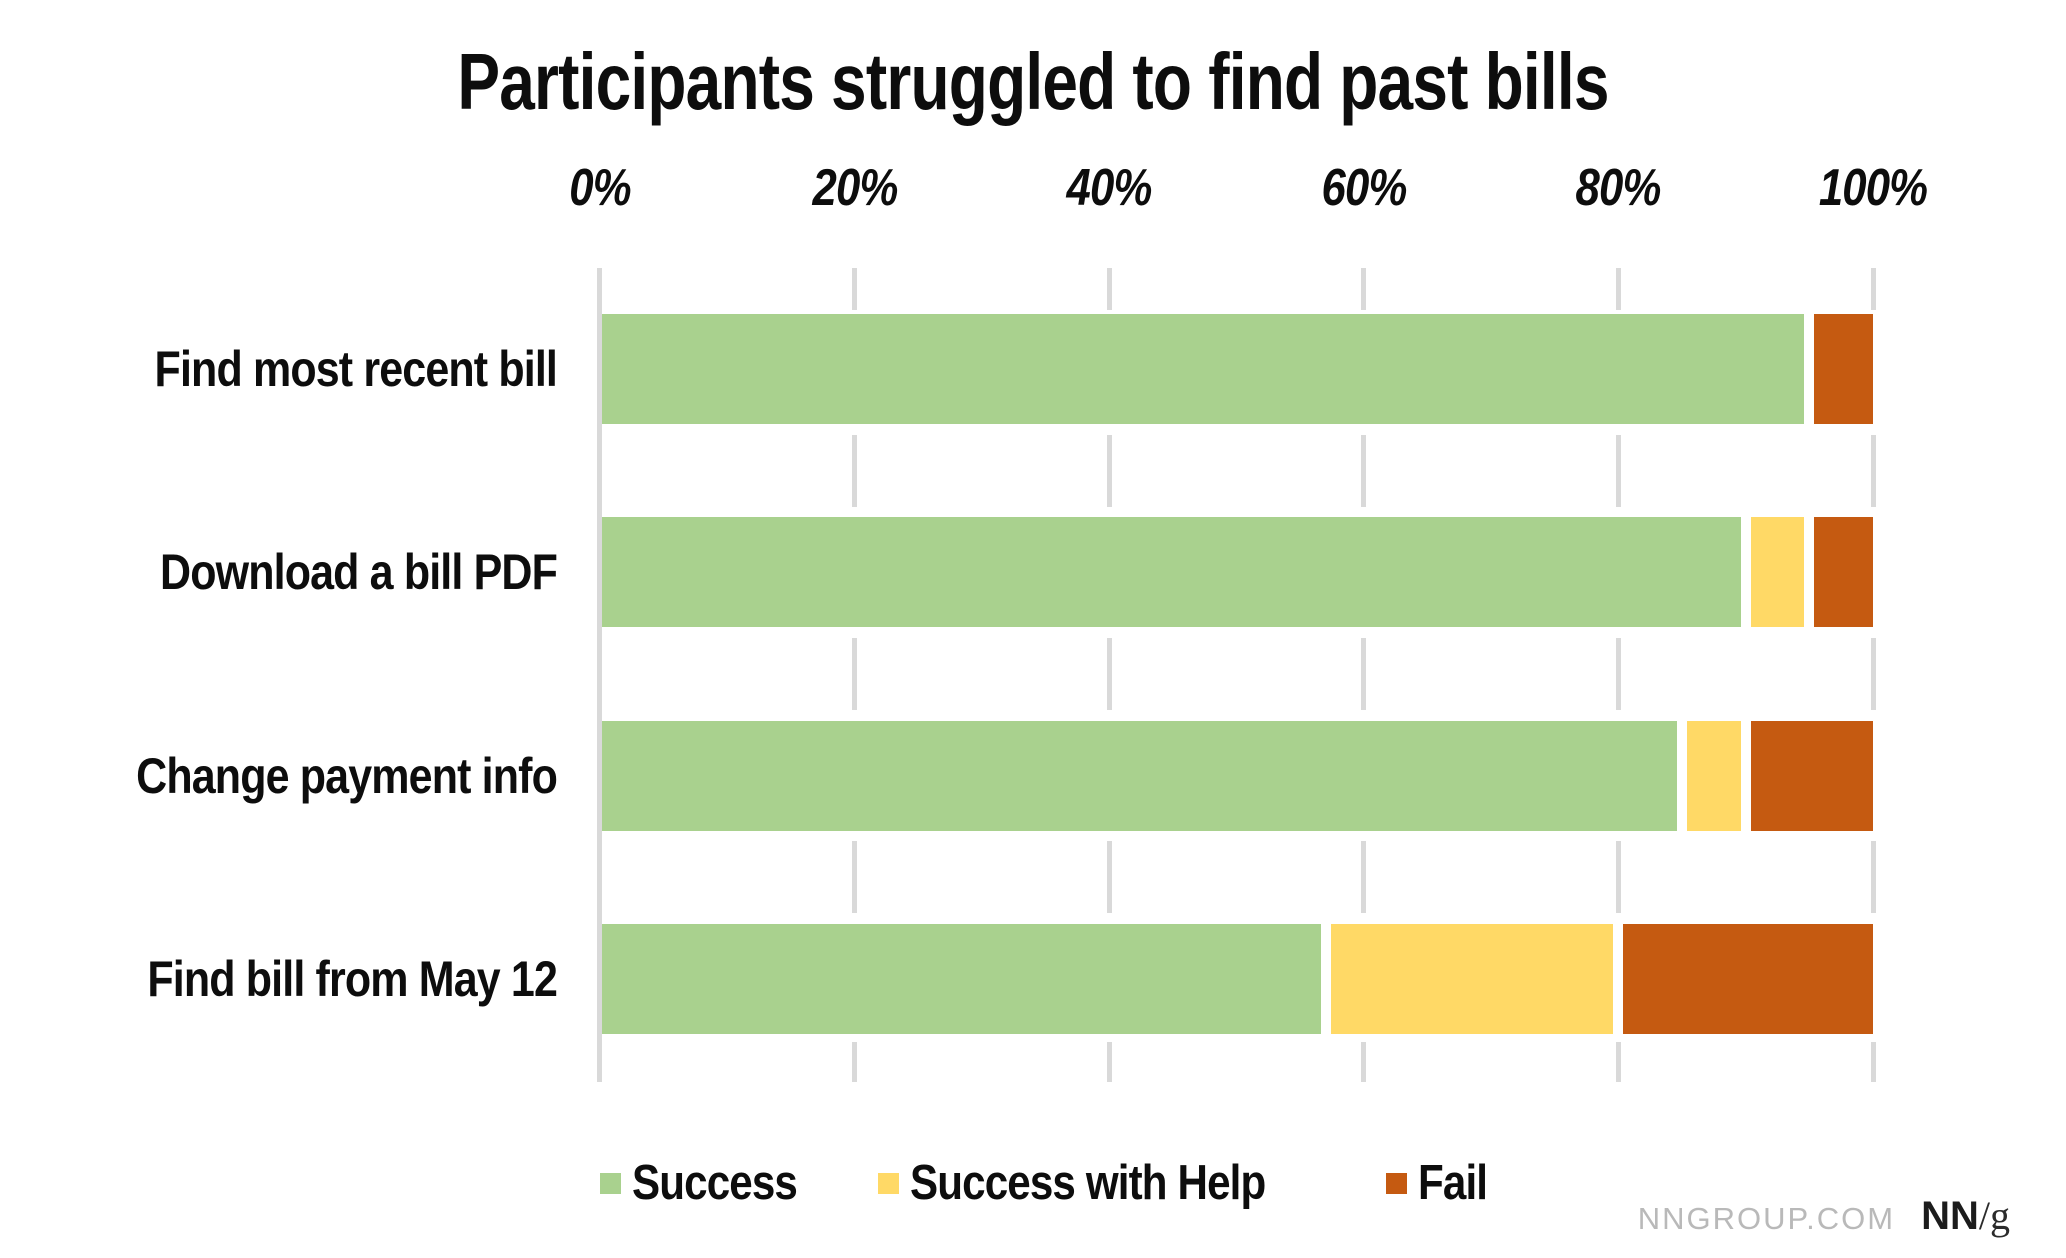  Describe the element at coordinates (599, 675) in the screenshot. I see `y-axis-line` at that location.